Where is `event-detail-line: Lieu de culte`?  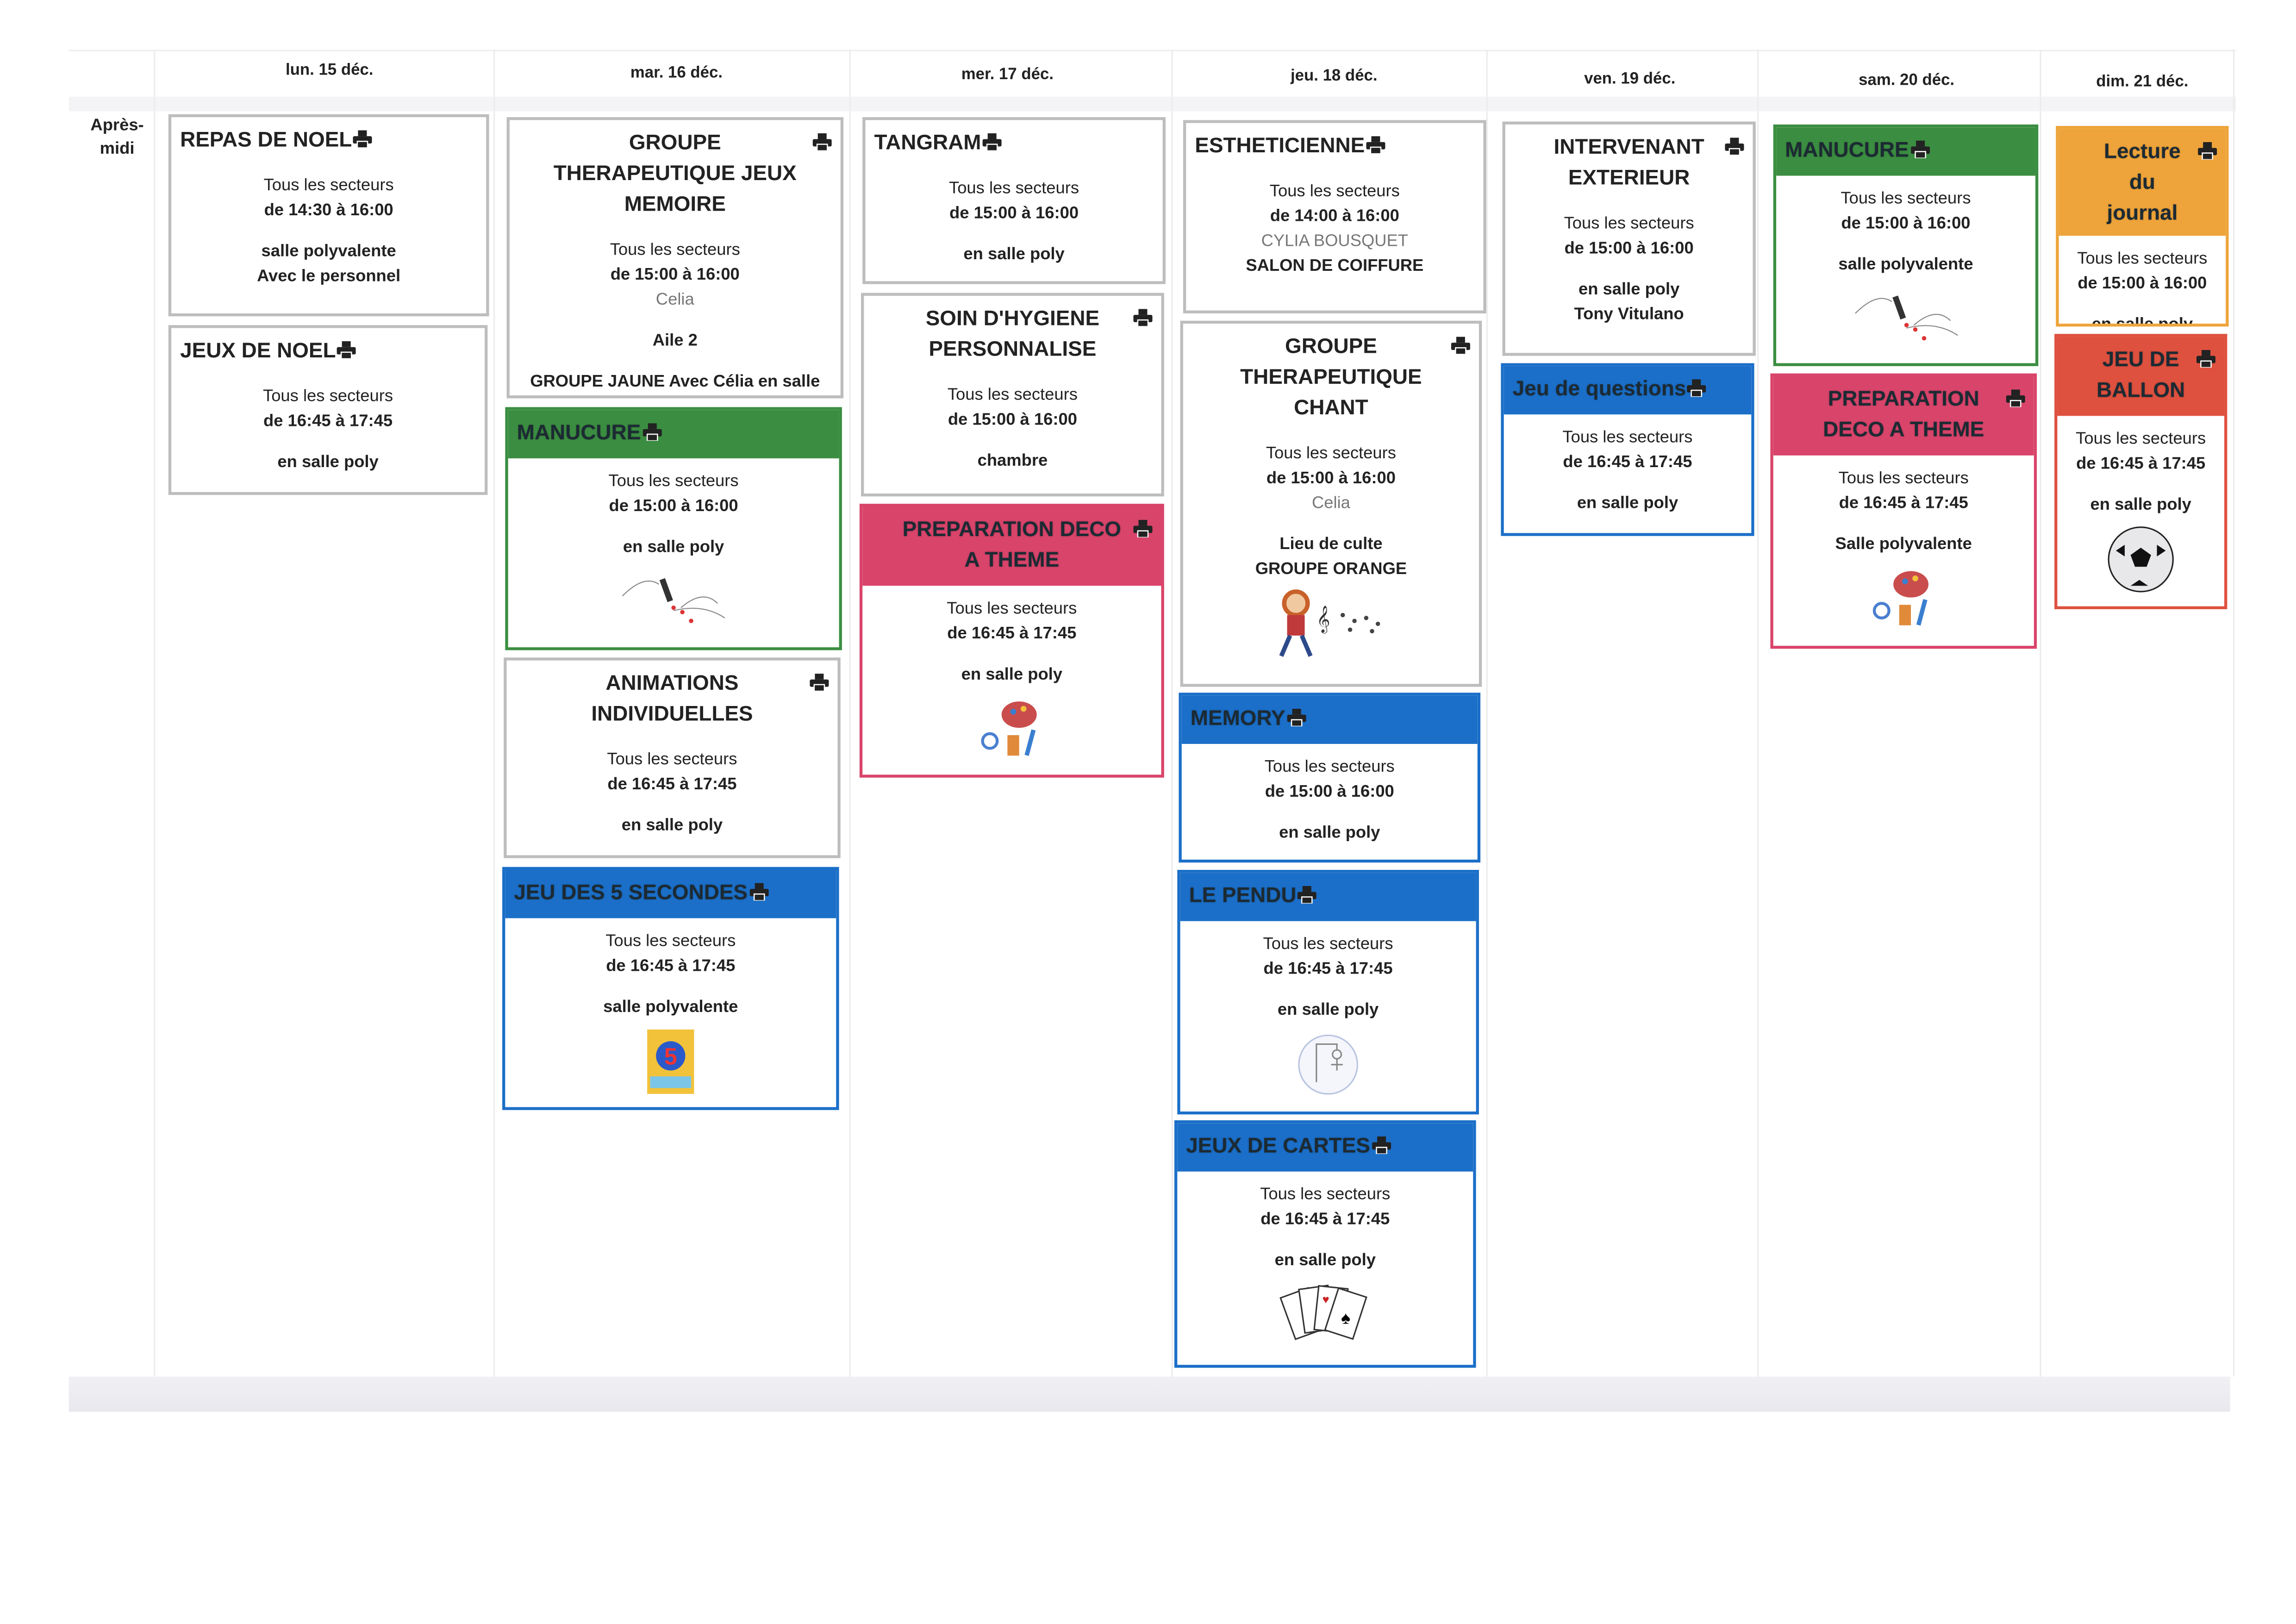
event-detail-line: Lieu de culte is located at coordinates (1331, 545).